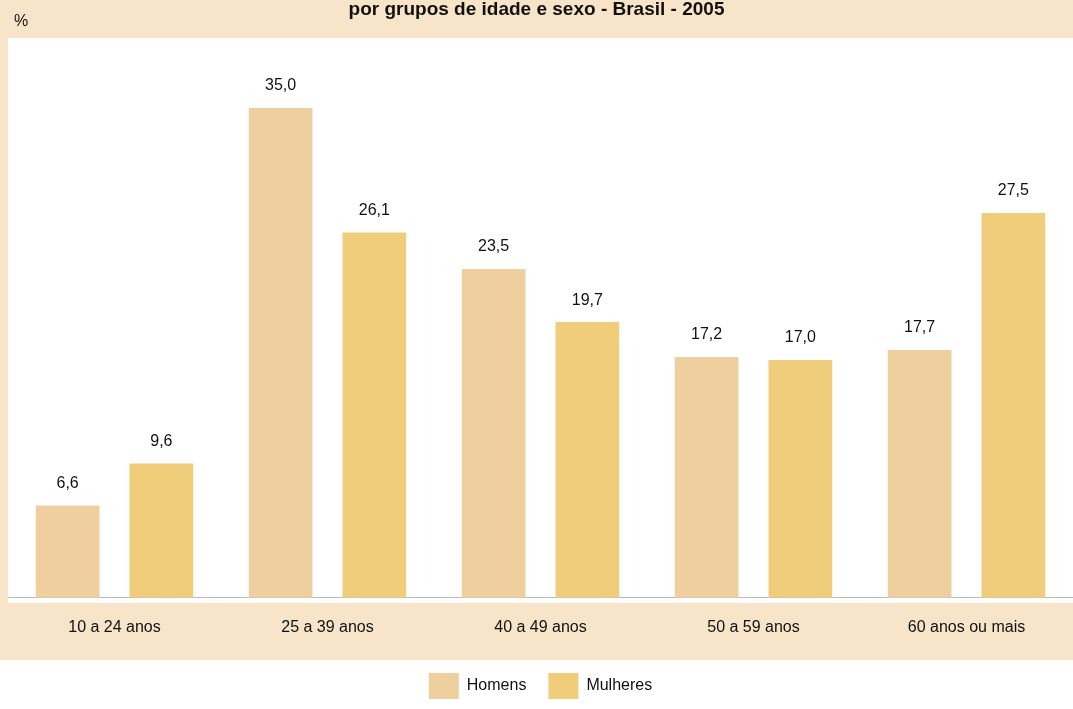  What do you see at coordinates (374, 209) in the screenshot?
I see `data-label: 26,1` at bounding box center [374, 209].